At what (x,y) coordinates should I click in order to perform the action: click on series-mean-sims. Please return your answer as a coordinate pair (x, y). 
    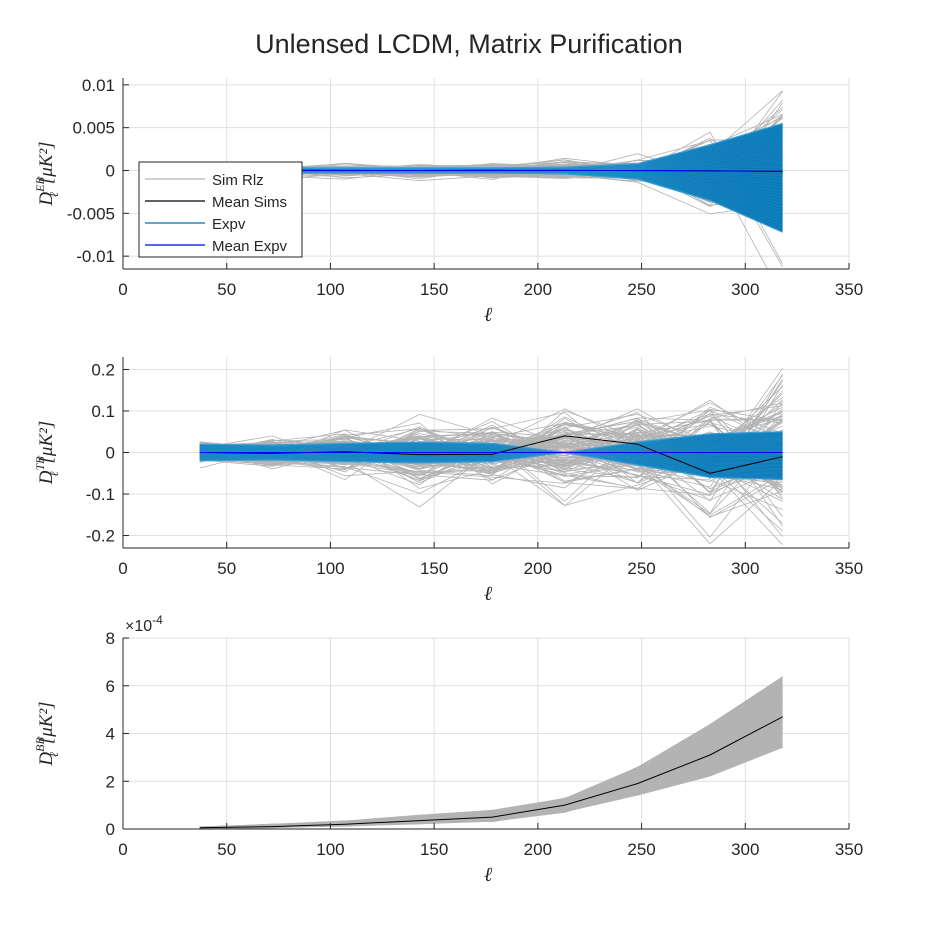
    Looking at the image, I should click on (491, 772).